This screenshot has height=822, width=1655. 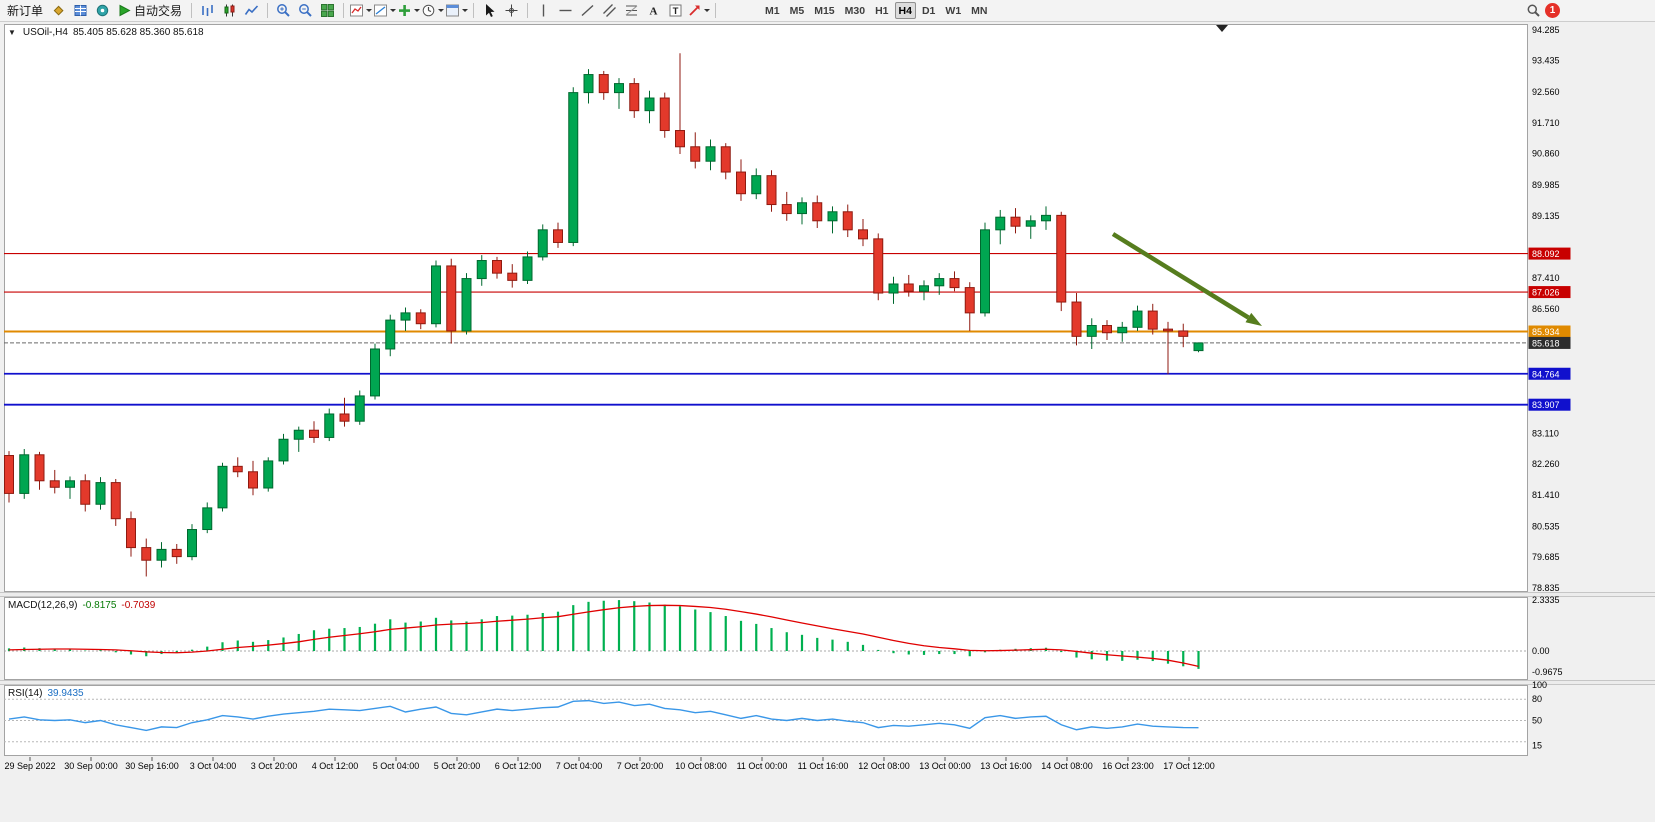 What do you see at coordinates (694, 10) in the screenshot?
I see `arrow-objects-icon` at bounding box center [694, 10].